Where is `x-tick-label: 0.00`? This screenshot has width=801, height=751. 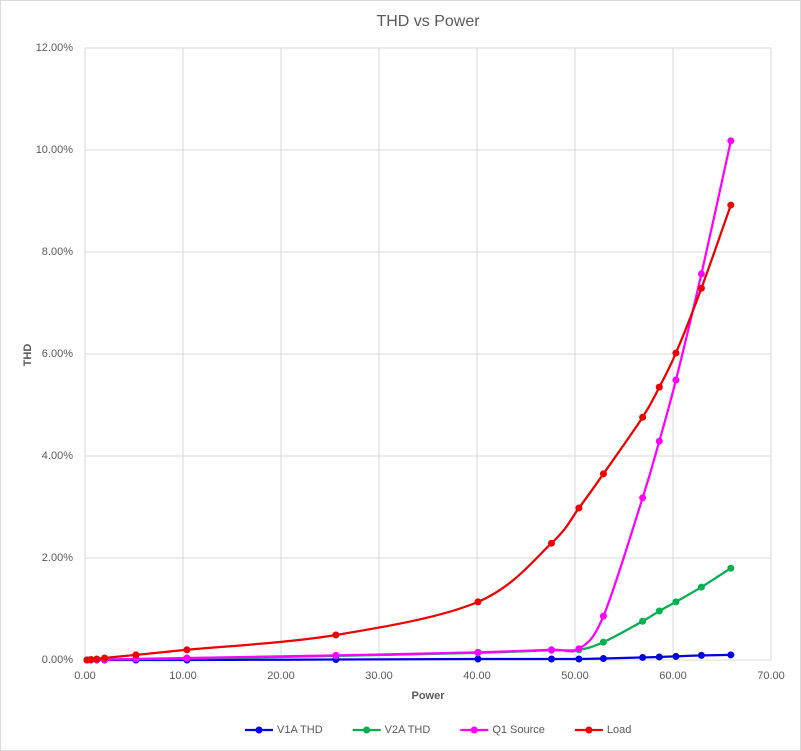 x-tick-label: 0.00 is located at coordinates (84, 676).